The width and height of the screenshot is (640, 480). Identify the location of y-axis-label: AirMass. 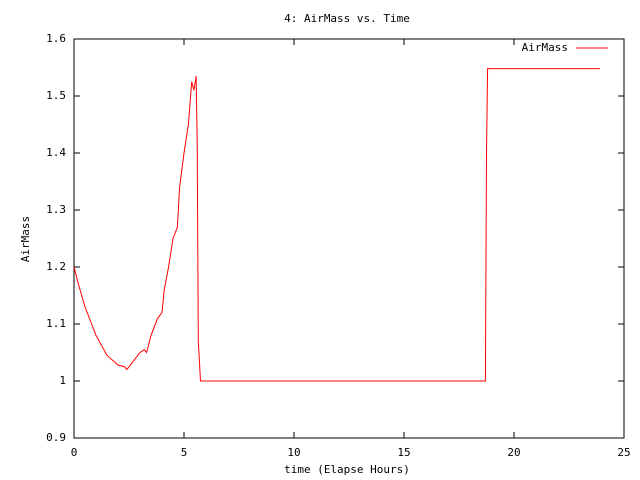
(25, 239).